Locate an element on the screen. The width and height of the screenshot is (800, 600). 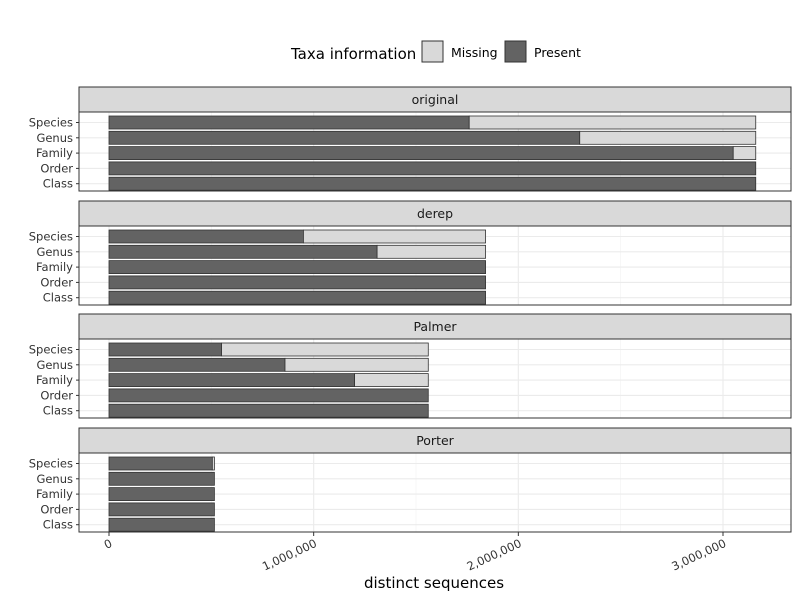
x-tick-label: 3,000,000 is located at coordinates (698, 554).